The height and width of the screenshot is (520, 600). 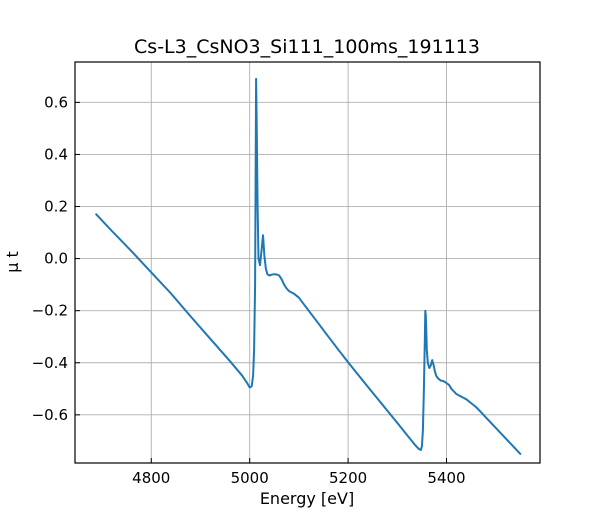 What do you see at coordinates (348, 478) in the screenshot?
I see `x-tick-label: 5200` at bounding box center [348, 478].